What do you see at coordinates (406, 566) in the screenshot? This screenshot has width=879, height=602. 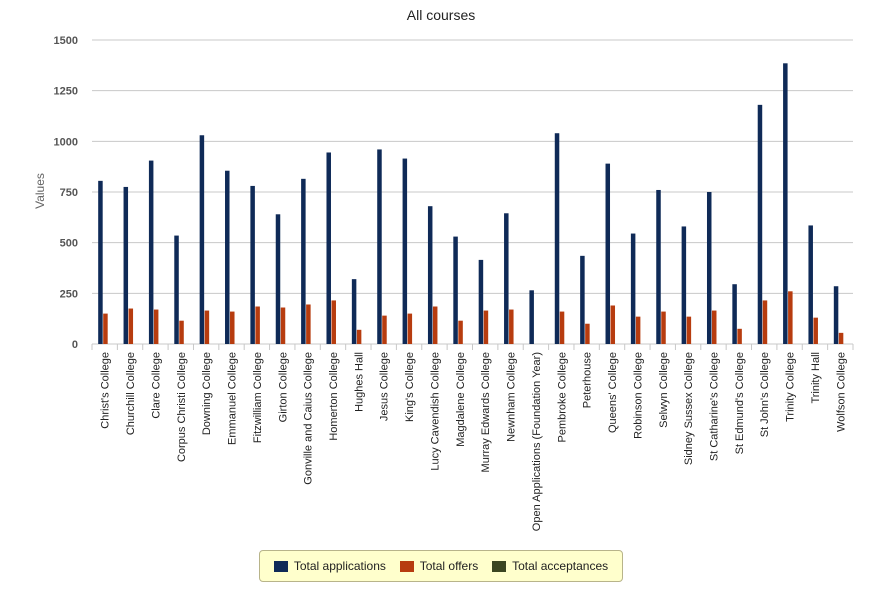 I see `legend-swatch-offers` at bounding box center [406, 566].